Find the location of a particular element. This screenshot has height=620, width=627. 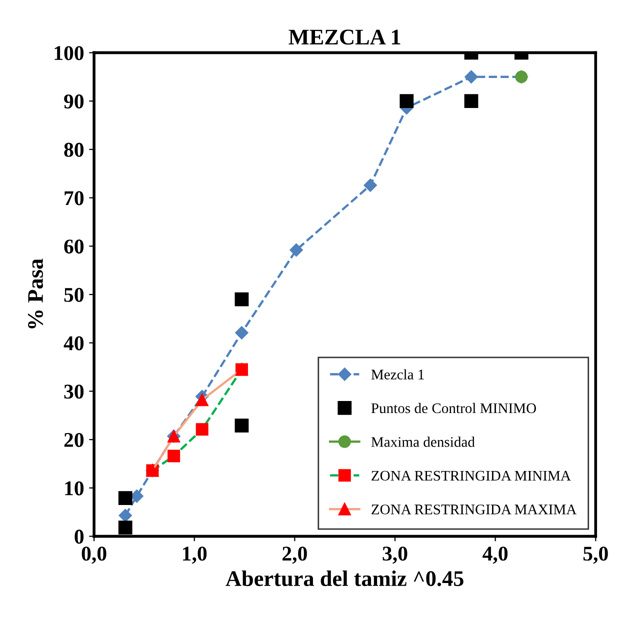

y-tick-label: 90 is located at coordinates (74, 101).